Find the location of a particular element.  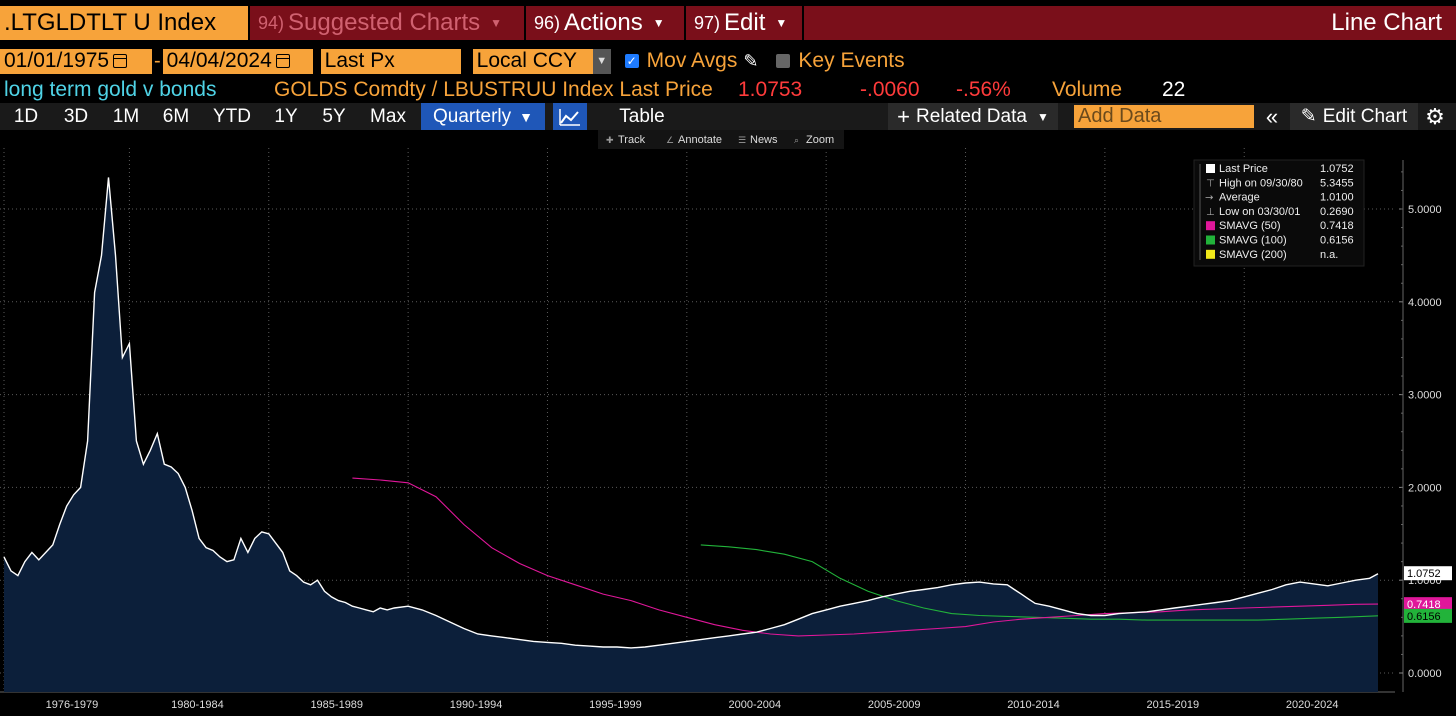

y-tick-label: 0.0000 is located at coordinates (1425, 674).